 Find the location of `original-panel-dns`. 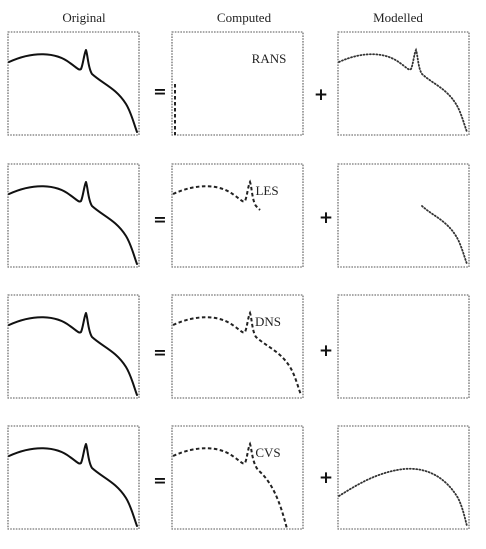

original-panel-dns is located at coordinates (73, 346).